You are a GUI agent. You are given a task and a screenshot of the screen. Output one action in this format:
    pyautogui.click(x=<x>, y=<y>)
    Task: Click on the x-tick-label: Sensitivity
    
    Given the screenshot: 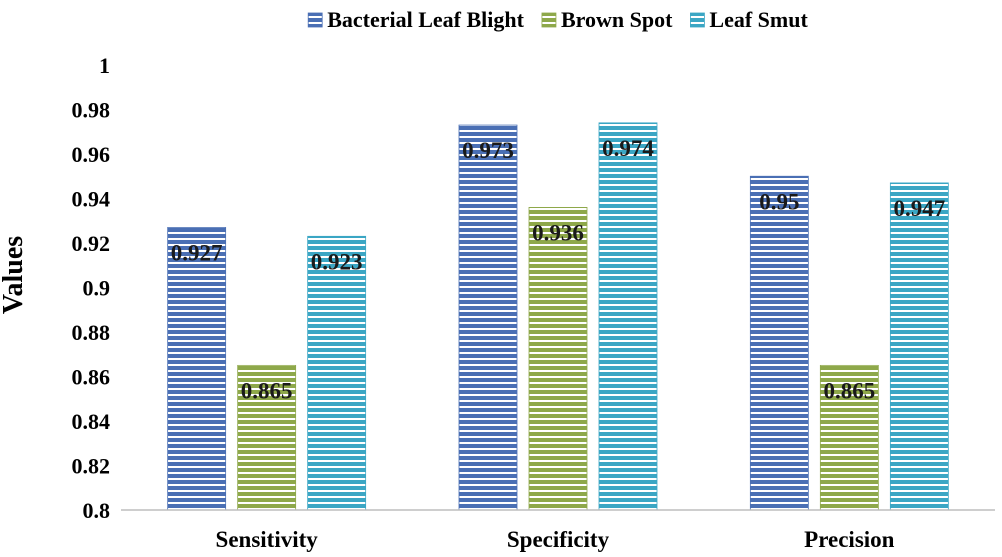 What is the action you would take?
    pyautogui.click(x=267, y=539)
    